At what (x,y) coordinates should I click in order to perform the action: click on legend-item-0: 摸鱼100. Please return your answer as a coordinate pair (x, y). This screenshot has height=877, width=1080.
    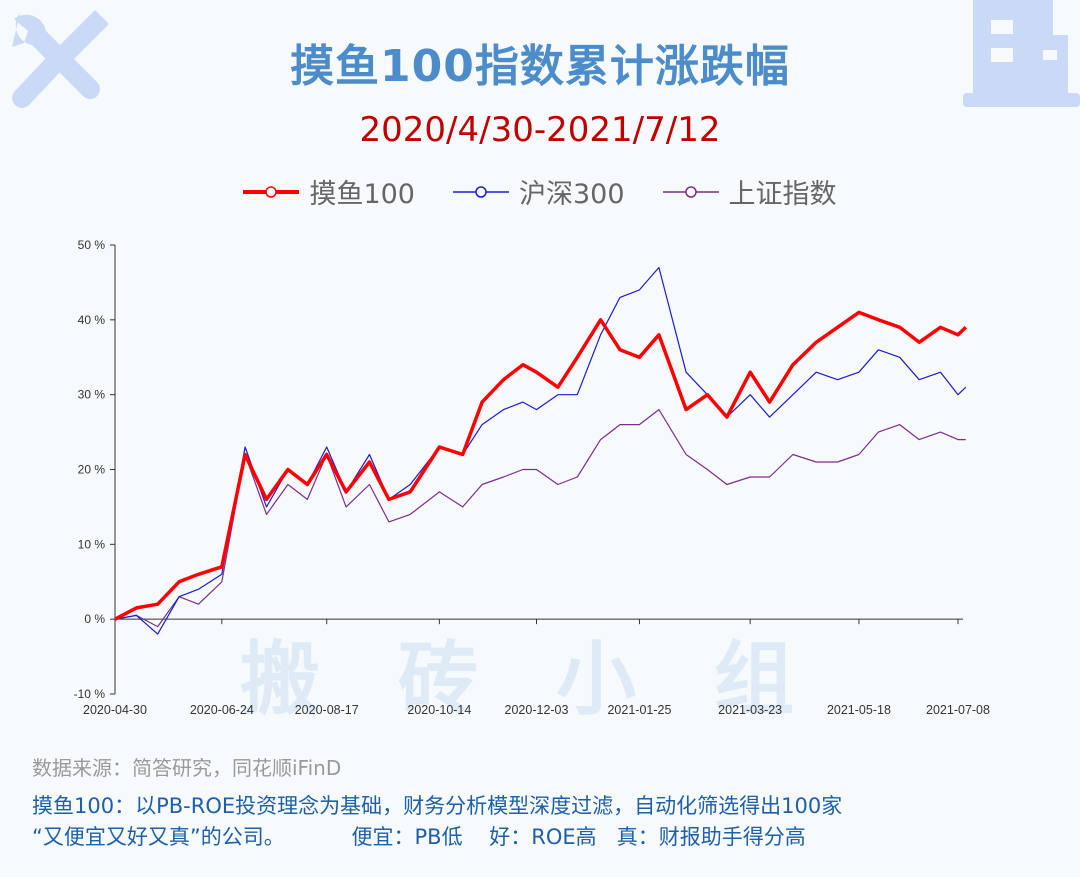
    Looking at the image, I should click on (329, 191).